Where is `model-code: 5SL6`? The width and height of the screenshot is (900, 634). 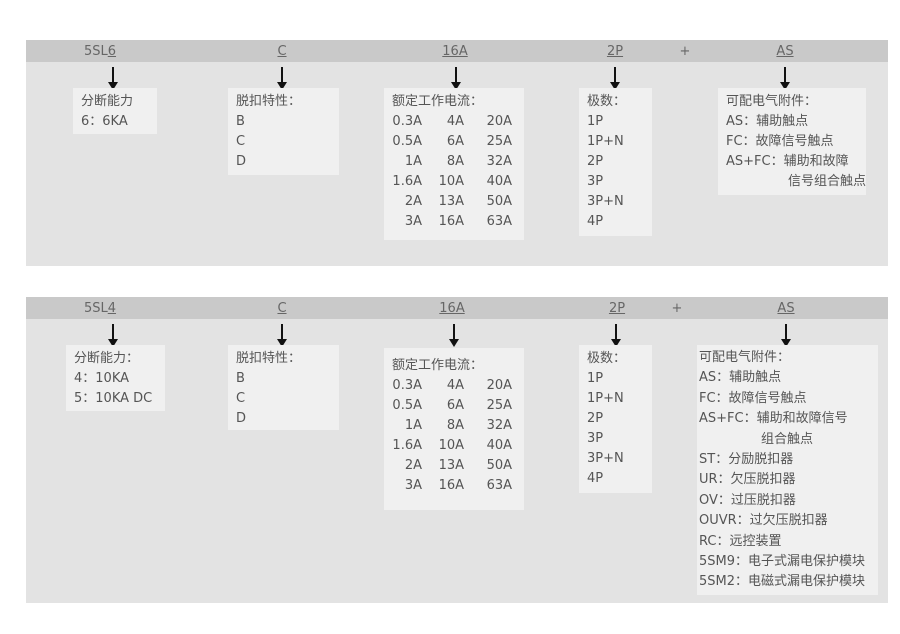
model-code: 5SL6 is located at coordinates (100, 51).